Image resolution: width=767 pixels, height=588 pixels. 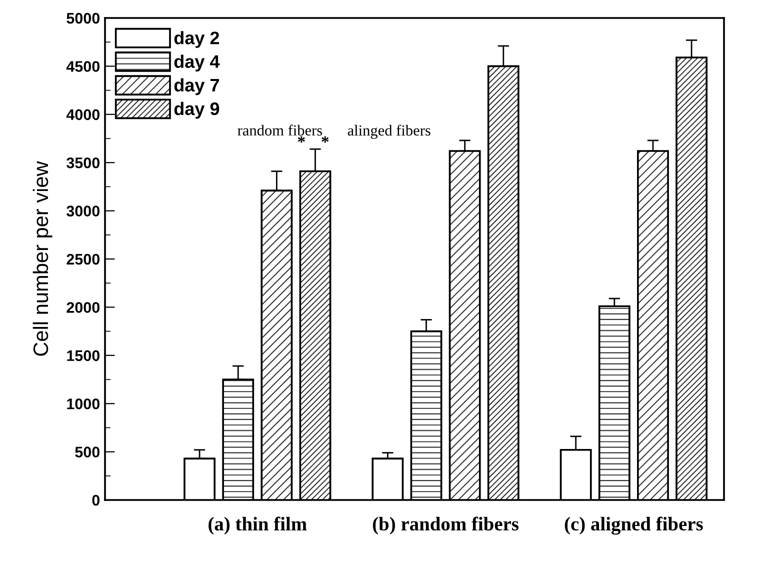 What do you see at coordinates (389, 131) in the screenshot?
I see `annotation: alinged fibers` at bounding box center [389, 131].